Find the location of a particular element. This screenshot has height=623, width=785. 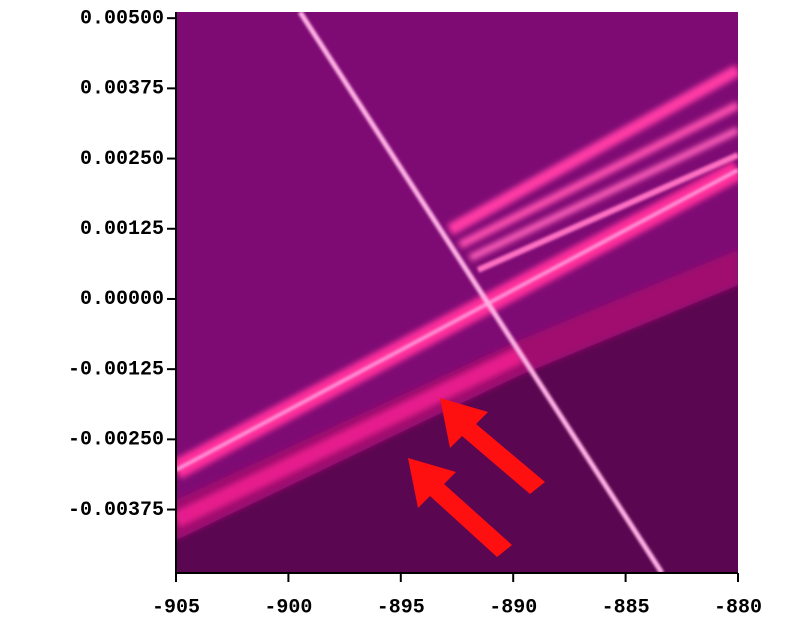

y-tick-label: -0.00375 is located at coordinates (116, 510).